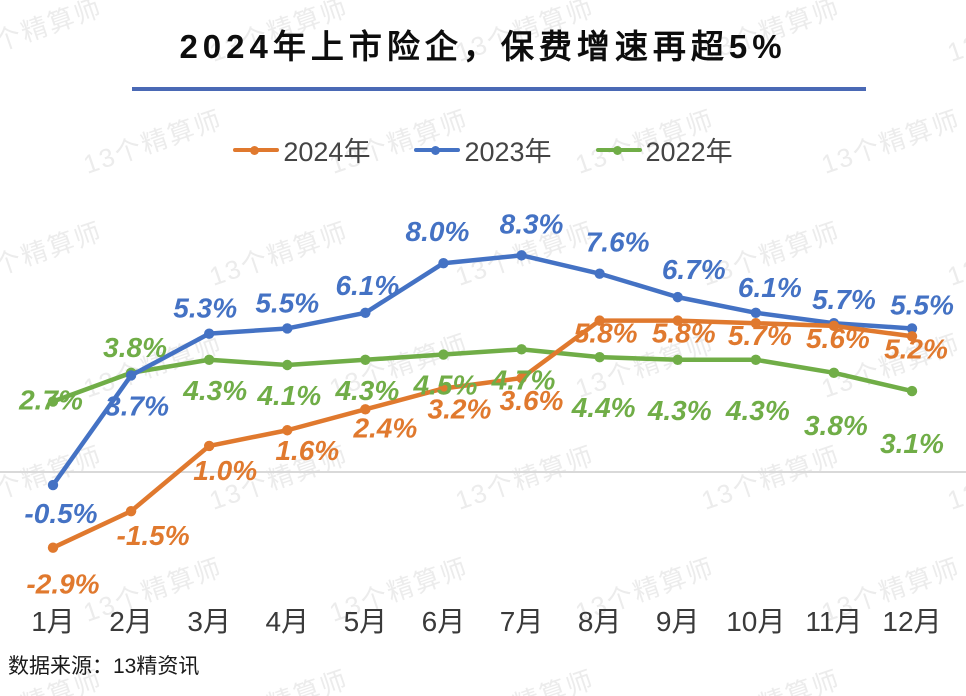  What do you see at coordinates (844, 299) in the screenshot?
I see `data-label: 5.7%` at bounding box center [844, 299].